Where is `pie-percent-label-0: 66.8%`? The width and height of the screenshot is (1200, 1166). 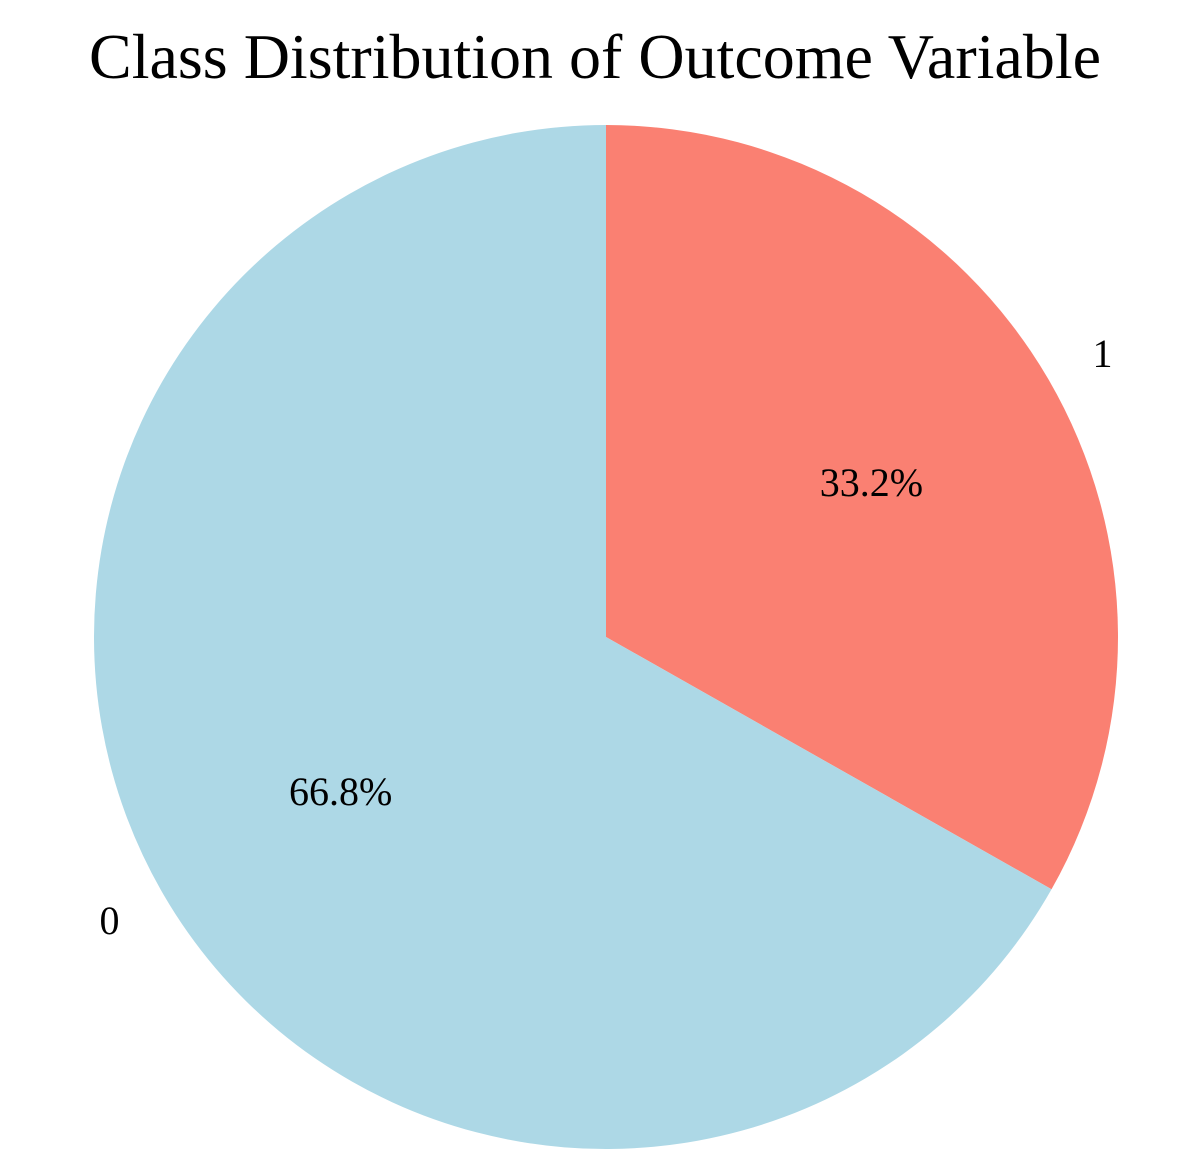
pie-percent-label-0: 66.8% is located at coordinates (340, 791).